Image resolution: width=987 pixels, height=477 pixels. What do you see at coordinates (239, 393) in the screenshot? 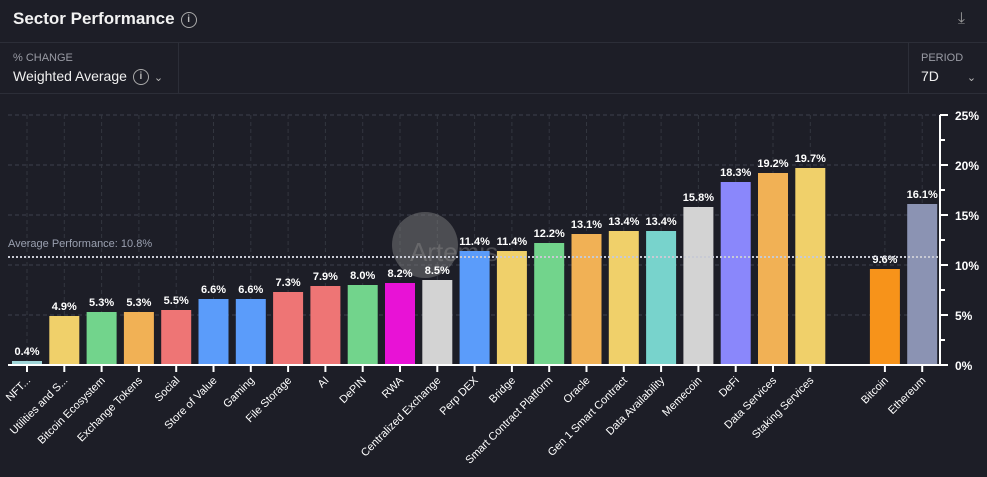
I see `x-tick-label: Gaming` at bounding box center [239, 393].